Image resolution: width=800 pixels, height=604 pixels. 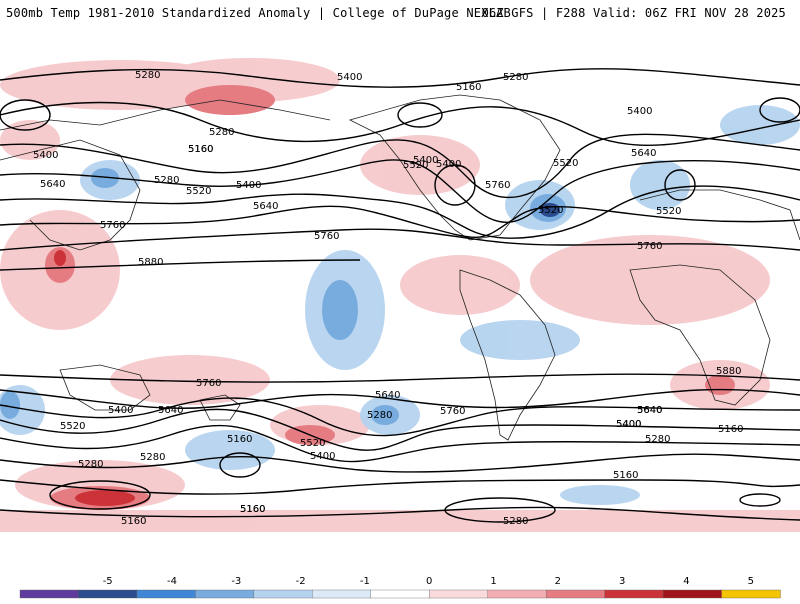 I want to click on colorbar-tick-label: 1, so click(x=493, y=581).